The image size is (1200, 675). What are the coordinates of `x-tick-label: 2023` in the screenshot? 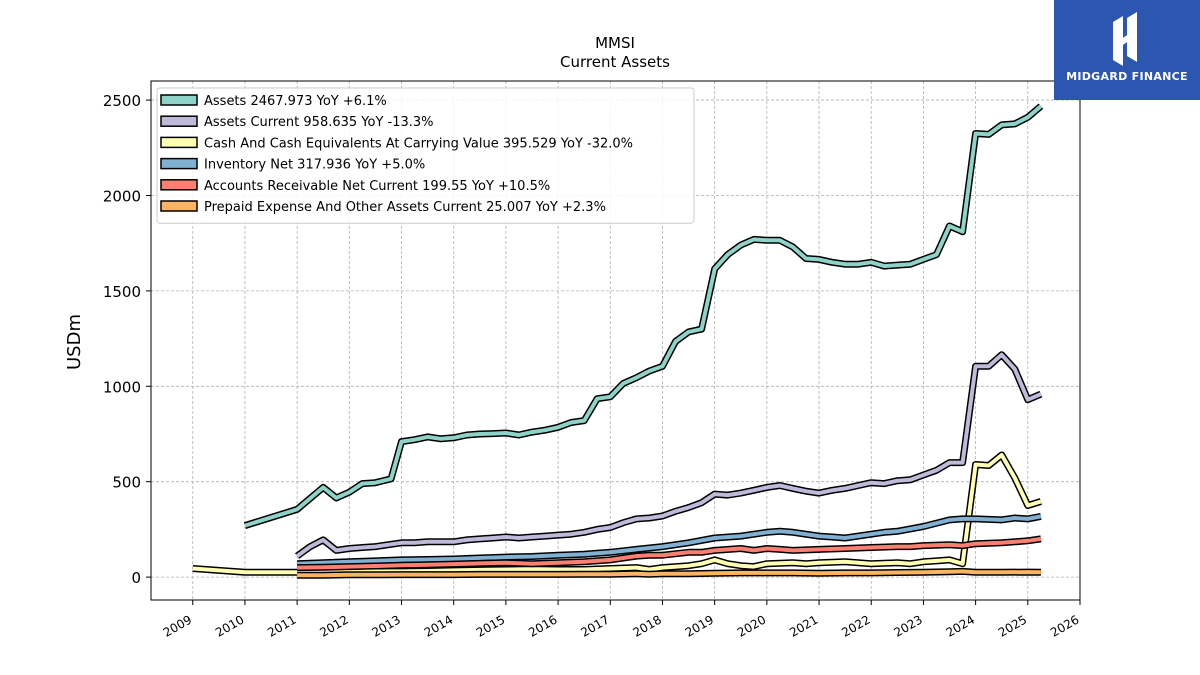 It's located at (907, 625).